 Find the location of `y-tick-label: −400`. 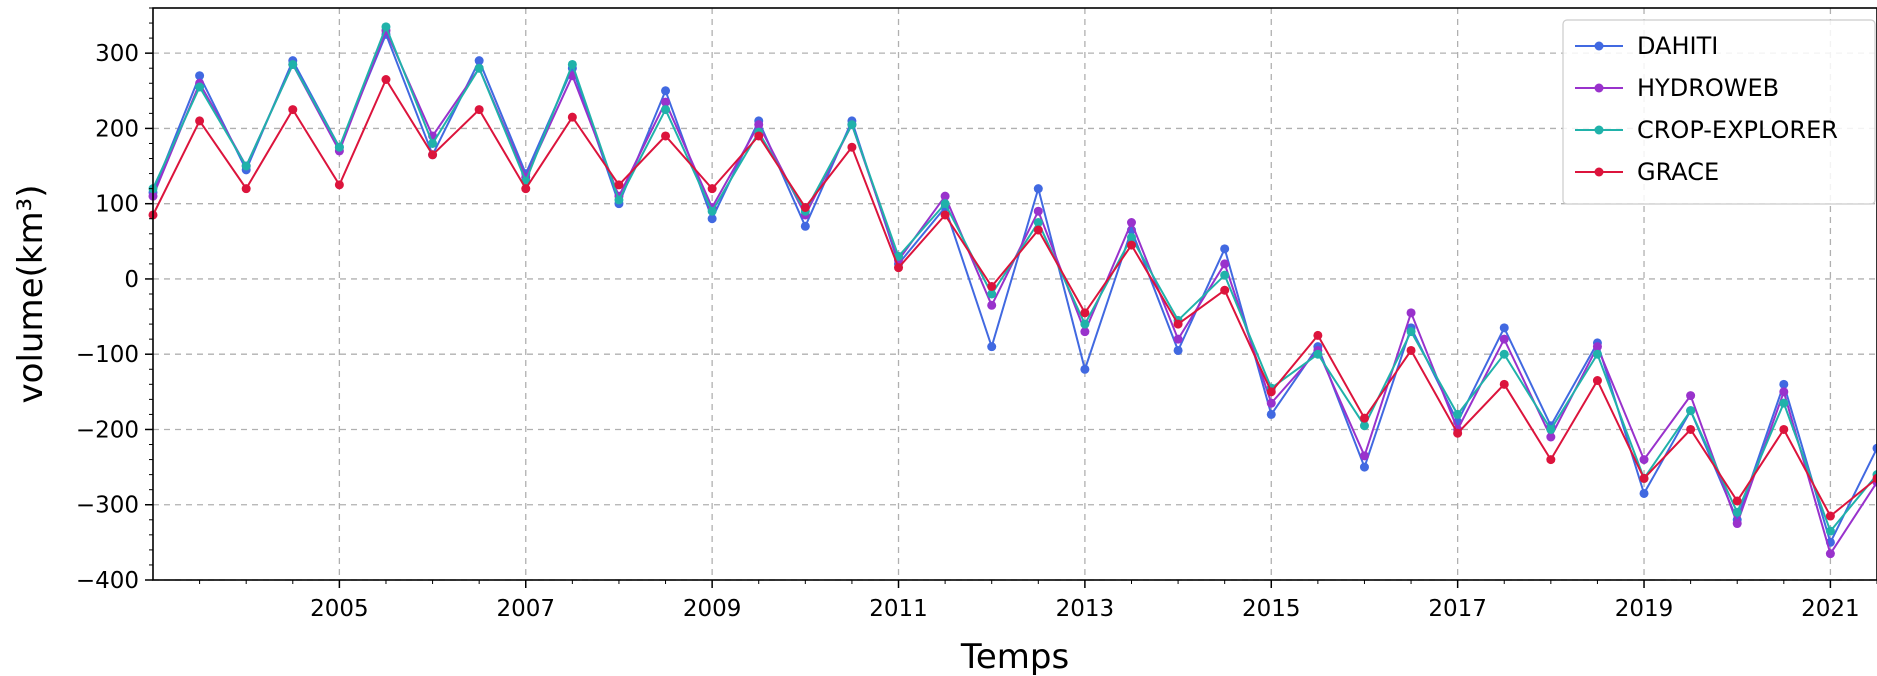

y-tick-label: −400 is located at coordinates (107, 581).